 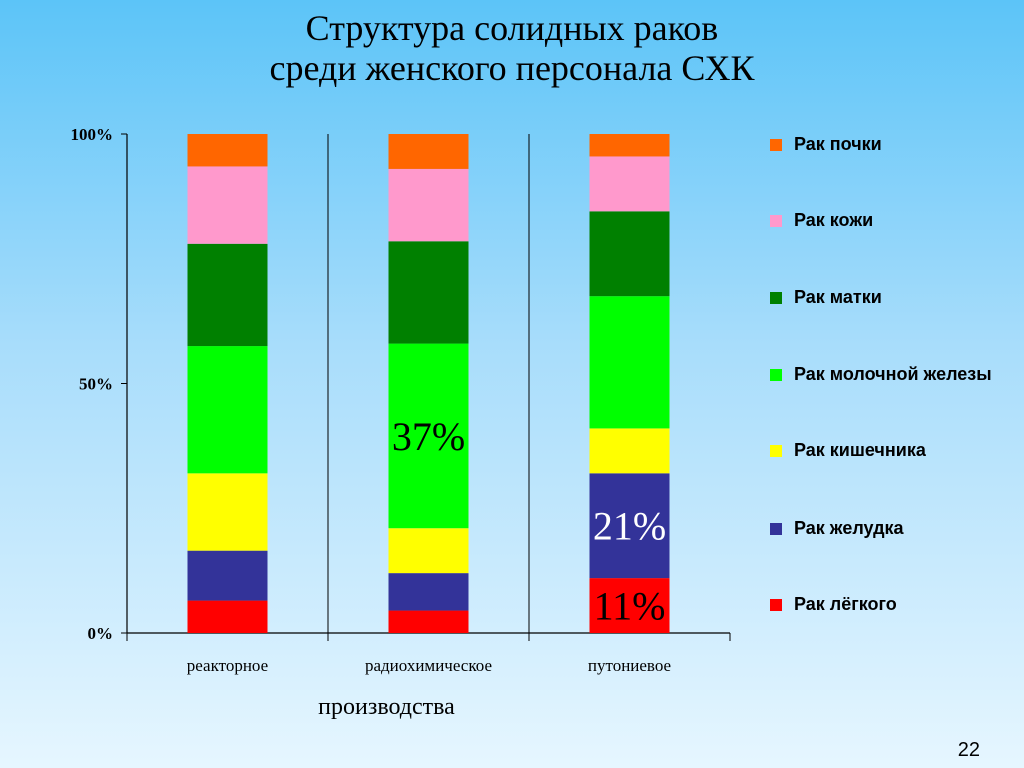 I want to click on x-tick-label: радиохимическое, so click(x=428, y=665).